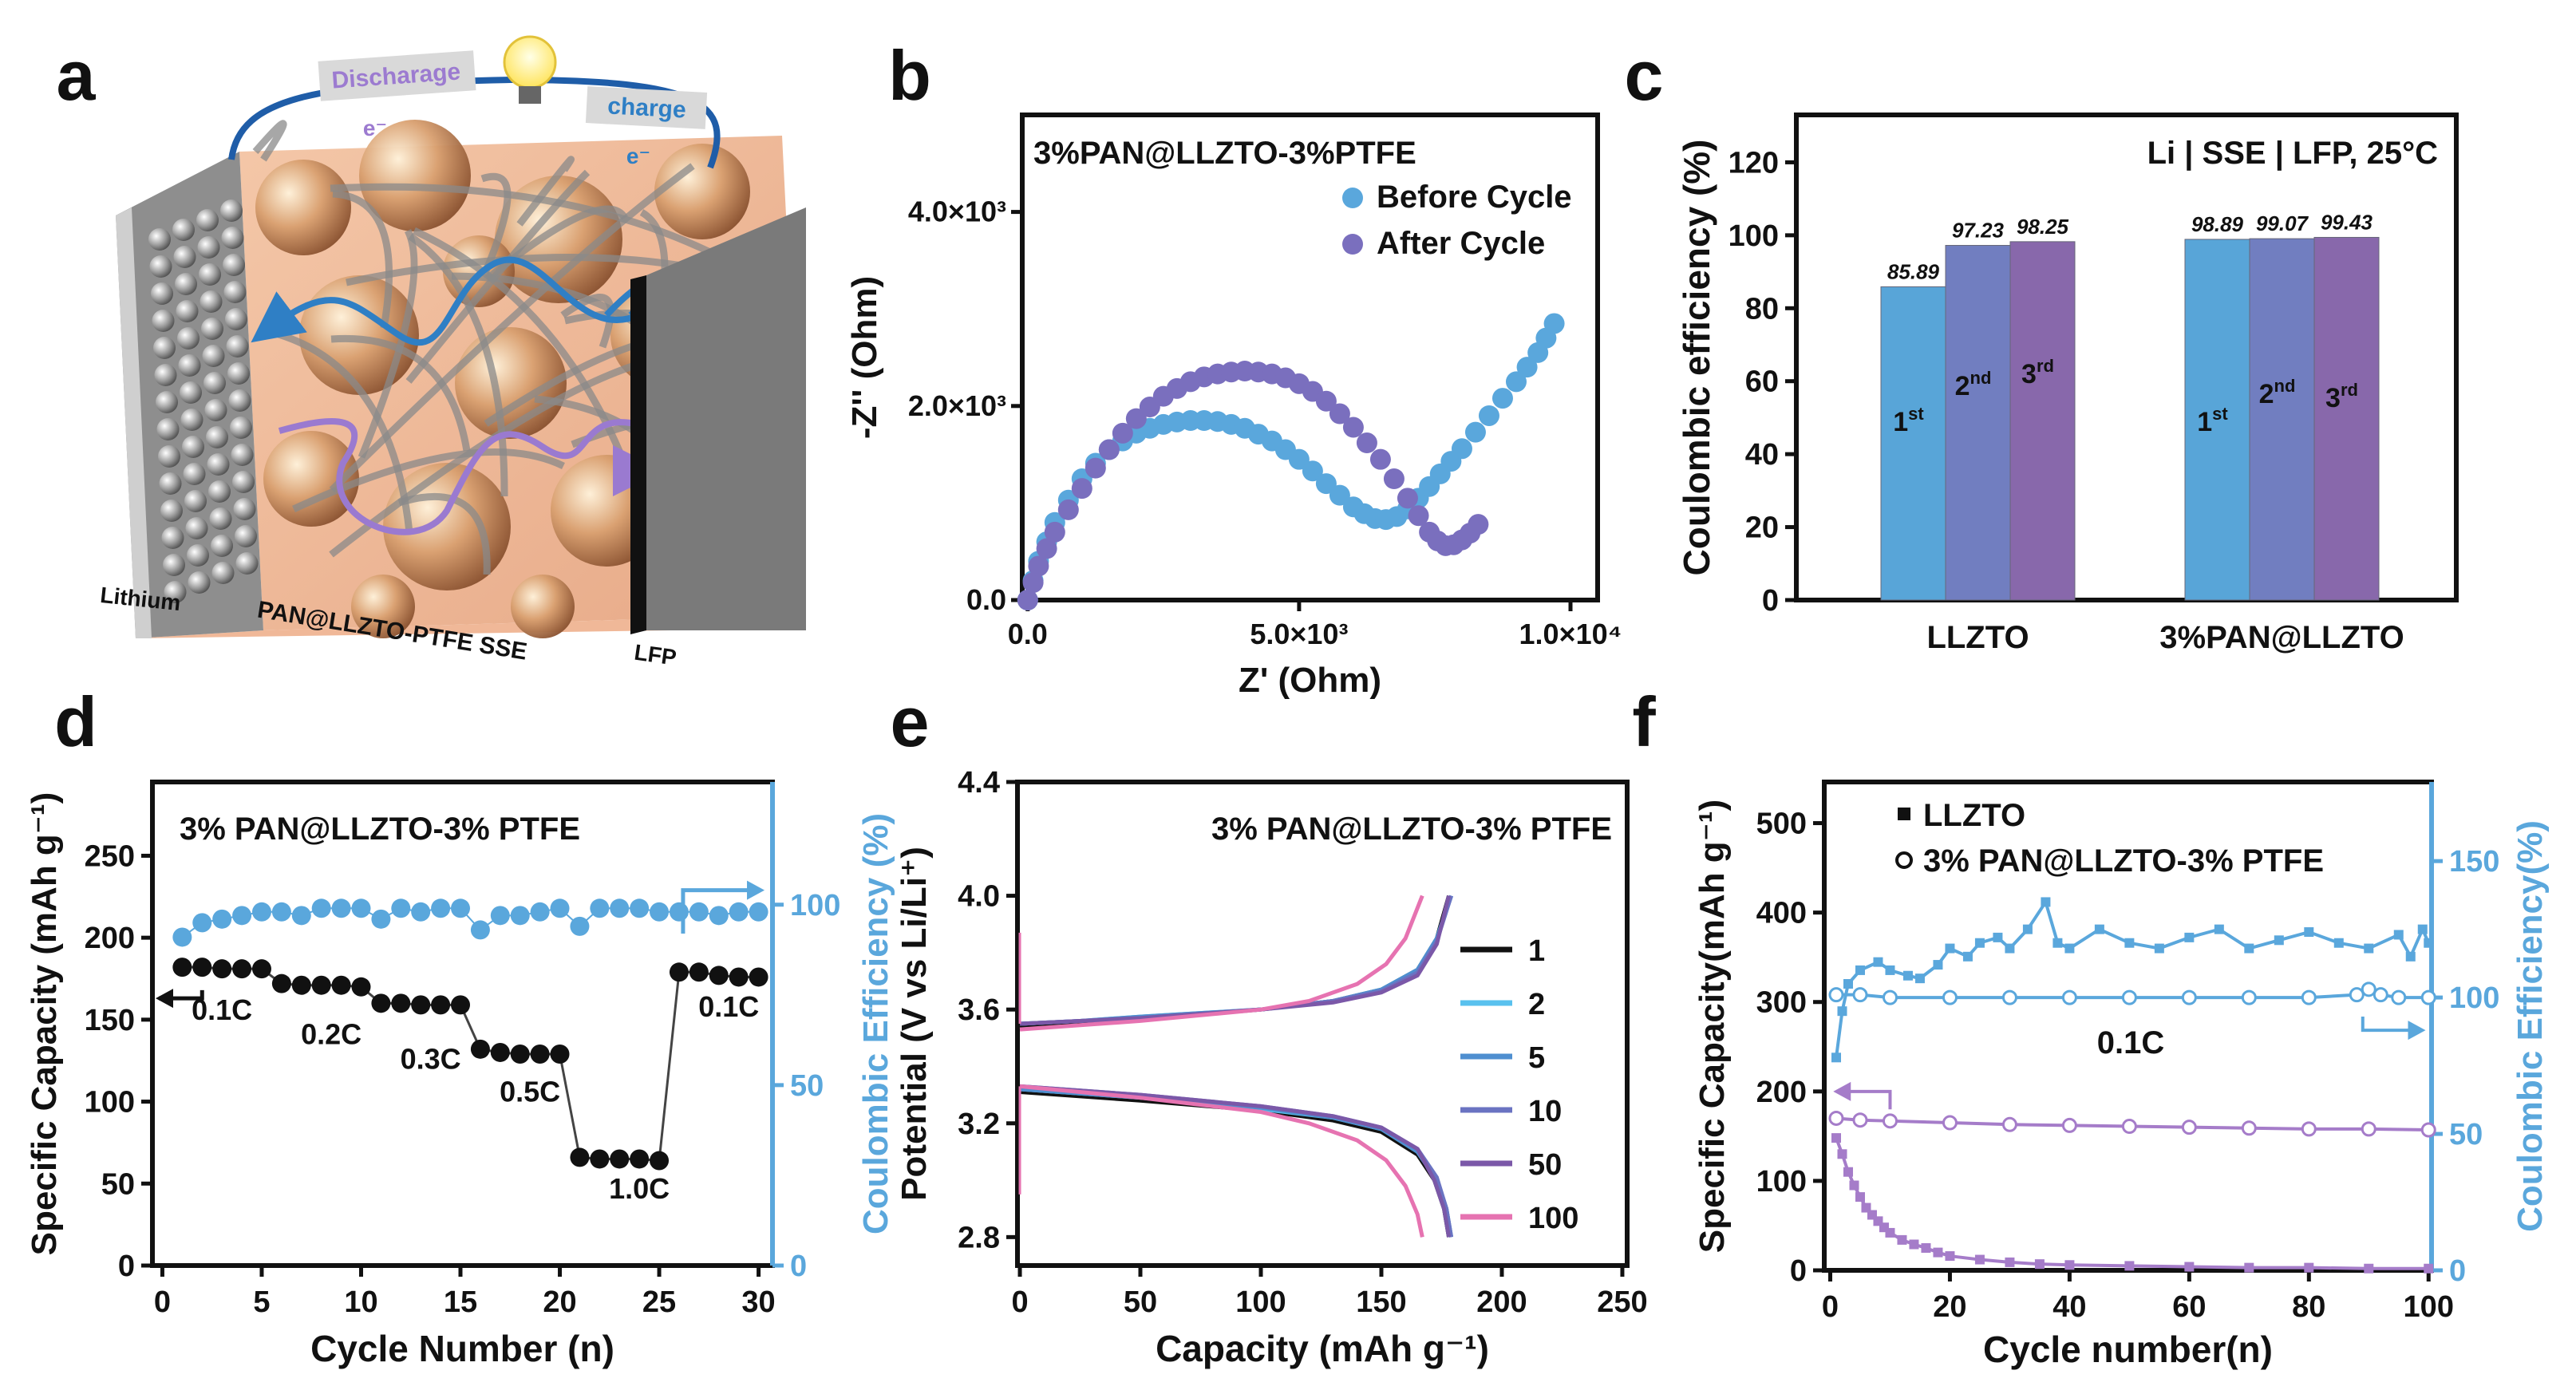  Describe the element at coordinates (1235, 960) in the screenshot. I see `curve-cycle-50-charge` at that location.